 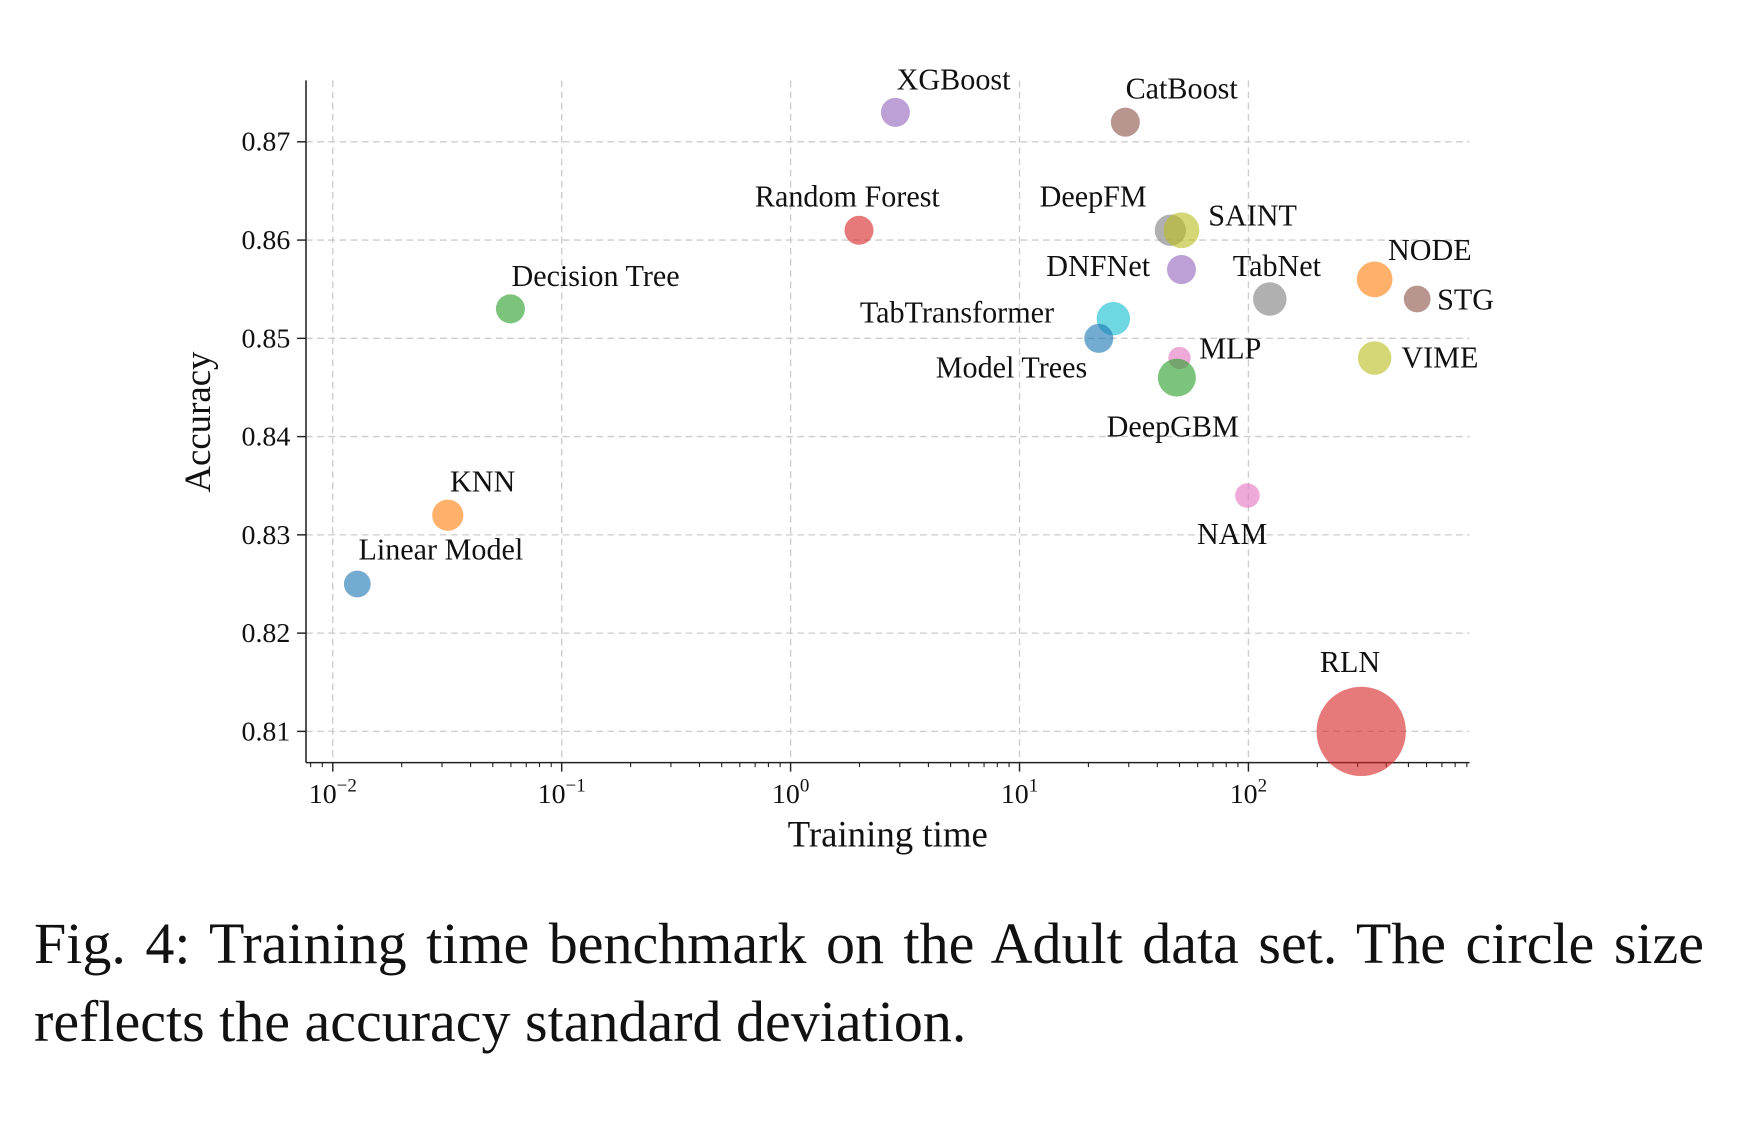 What do you see at coordinates (1465, 299) in the screenshot?
I see `data-point-label: STG` at bounding box center [1465, 299].